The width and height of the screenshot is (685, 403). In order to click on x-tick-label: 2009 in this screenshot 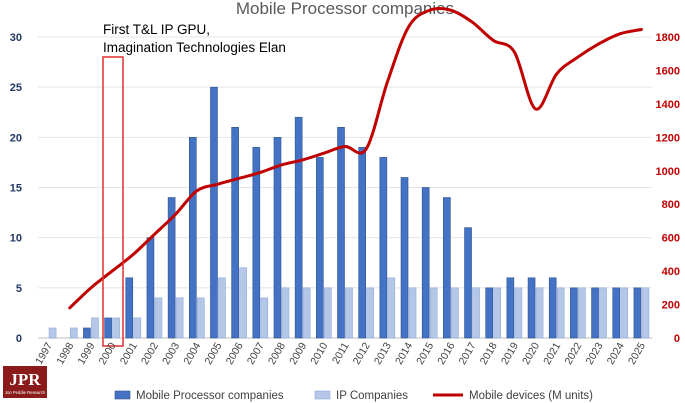, I will do `click(298, 353)`.